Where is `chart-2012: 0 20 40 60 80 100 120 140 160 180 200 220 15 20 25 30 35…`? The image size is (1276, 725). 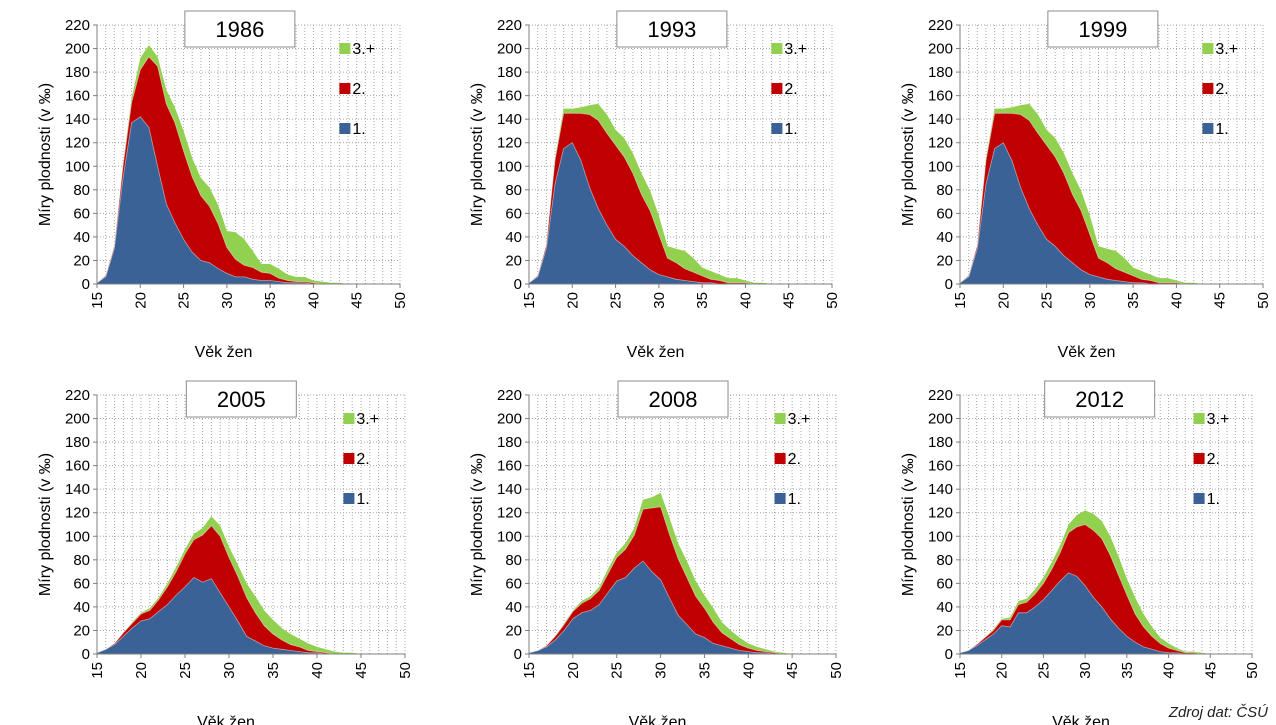
chart-2012: 0 20 40 60 80 100 120 140 160 180 200 220 15 20 25 30 35… is located at coordinates (1080, 552).